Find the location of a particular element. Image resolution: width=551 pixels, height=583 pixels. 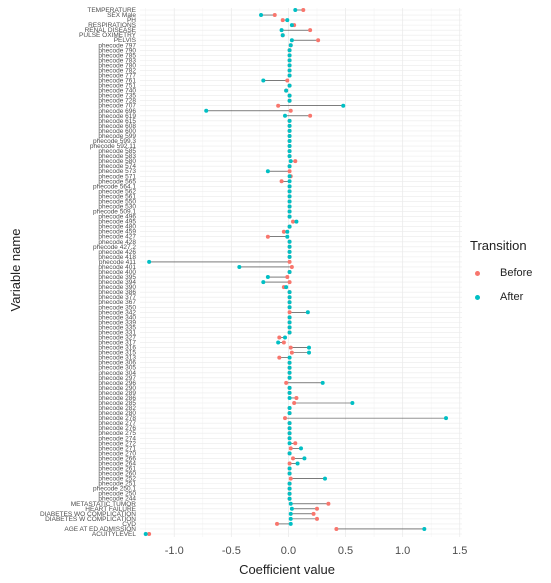

y-tick-label: phecode 751 is located at coordinates (117, 86).